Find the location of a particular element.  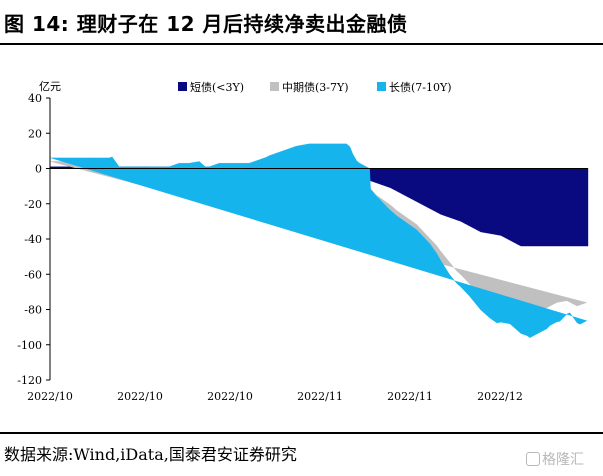

x-tick-label: 2022/12 is located at coordinates (500, 396).